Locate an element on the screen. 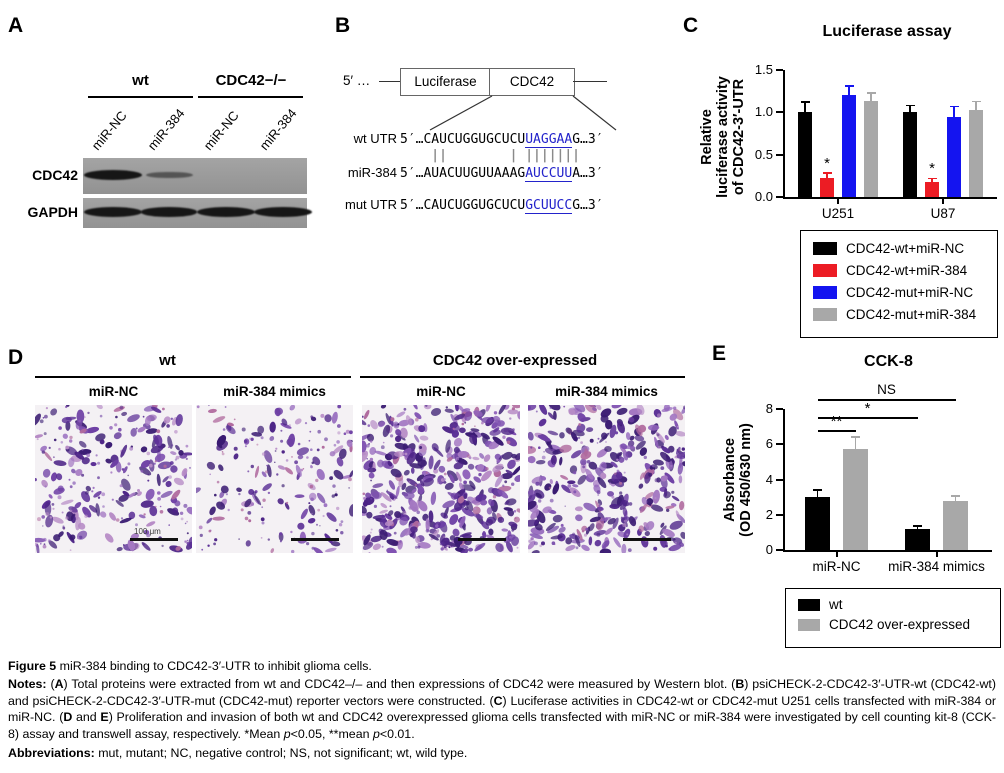 The height and width of the screenshot is (773, 1004). blot-group-header-wt: wt is located at coordinates (140, 80).